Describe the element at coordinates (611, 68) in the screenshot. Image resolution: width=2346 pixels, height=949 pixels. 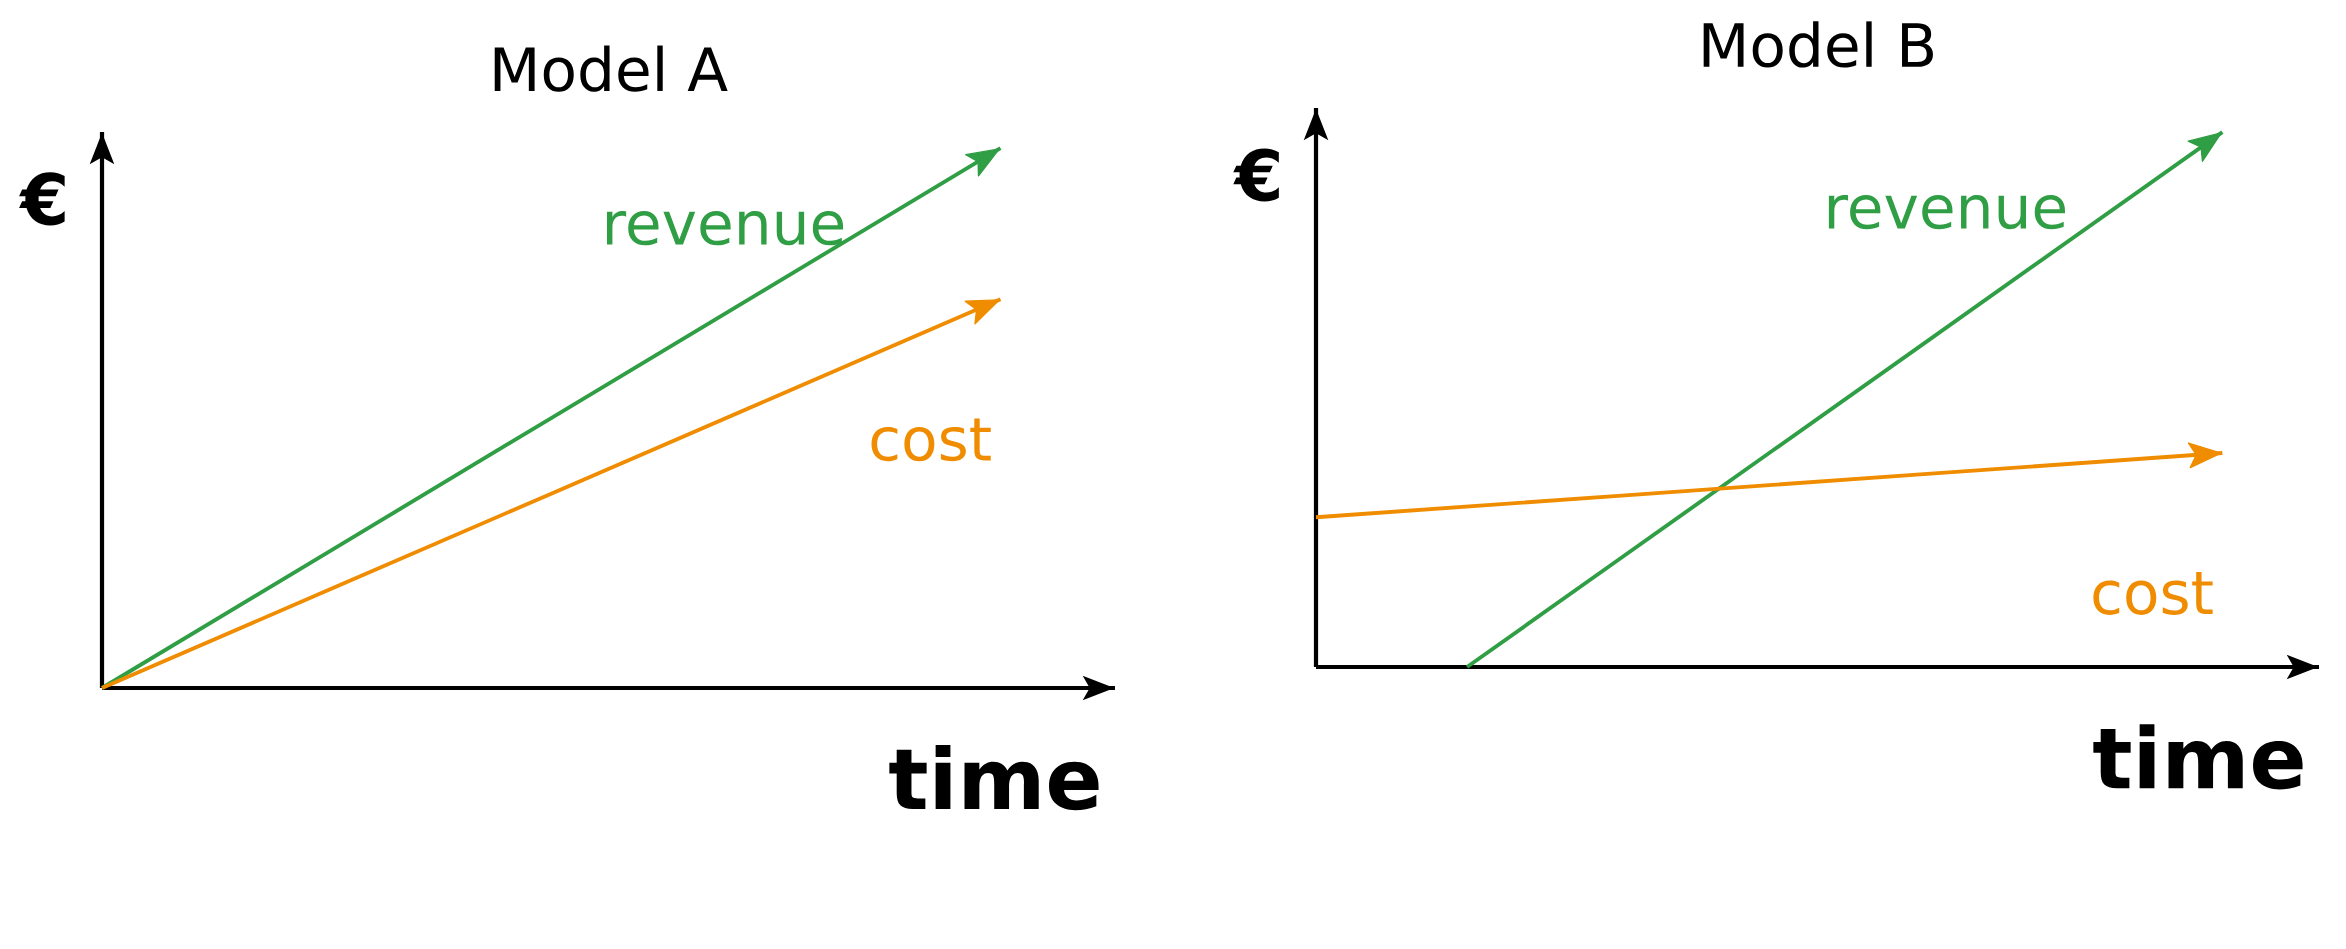
I see `chart-title: Model A` at that location.